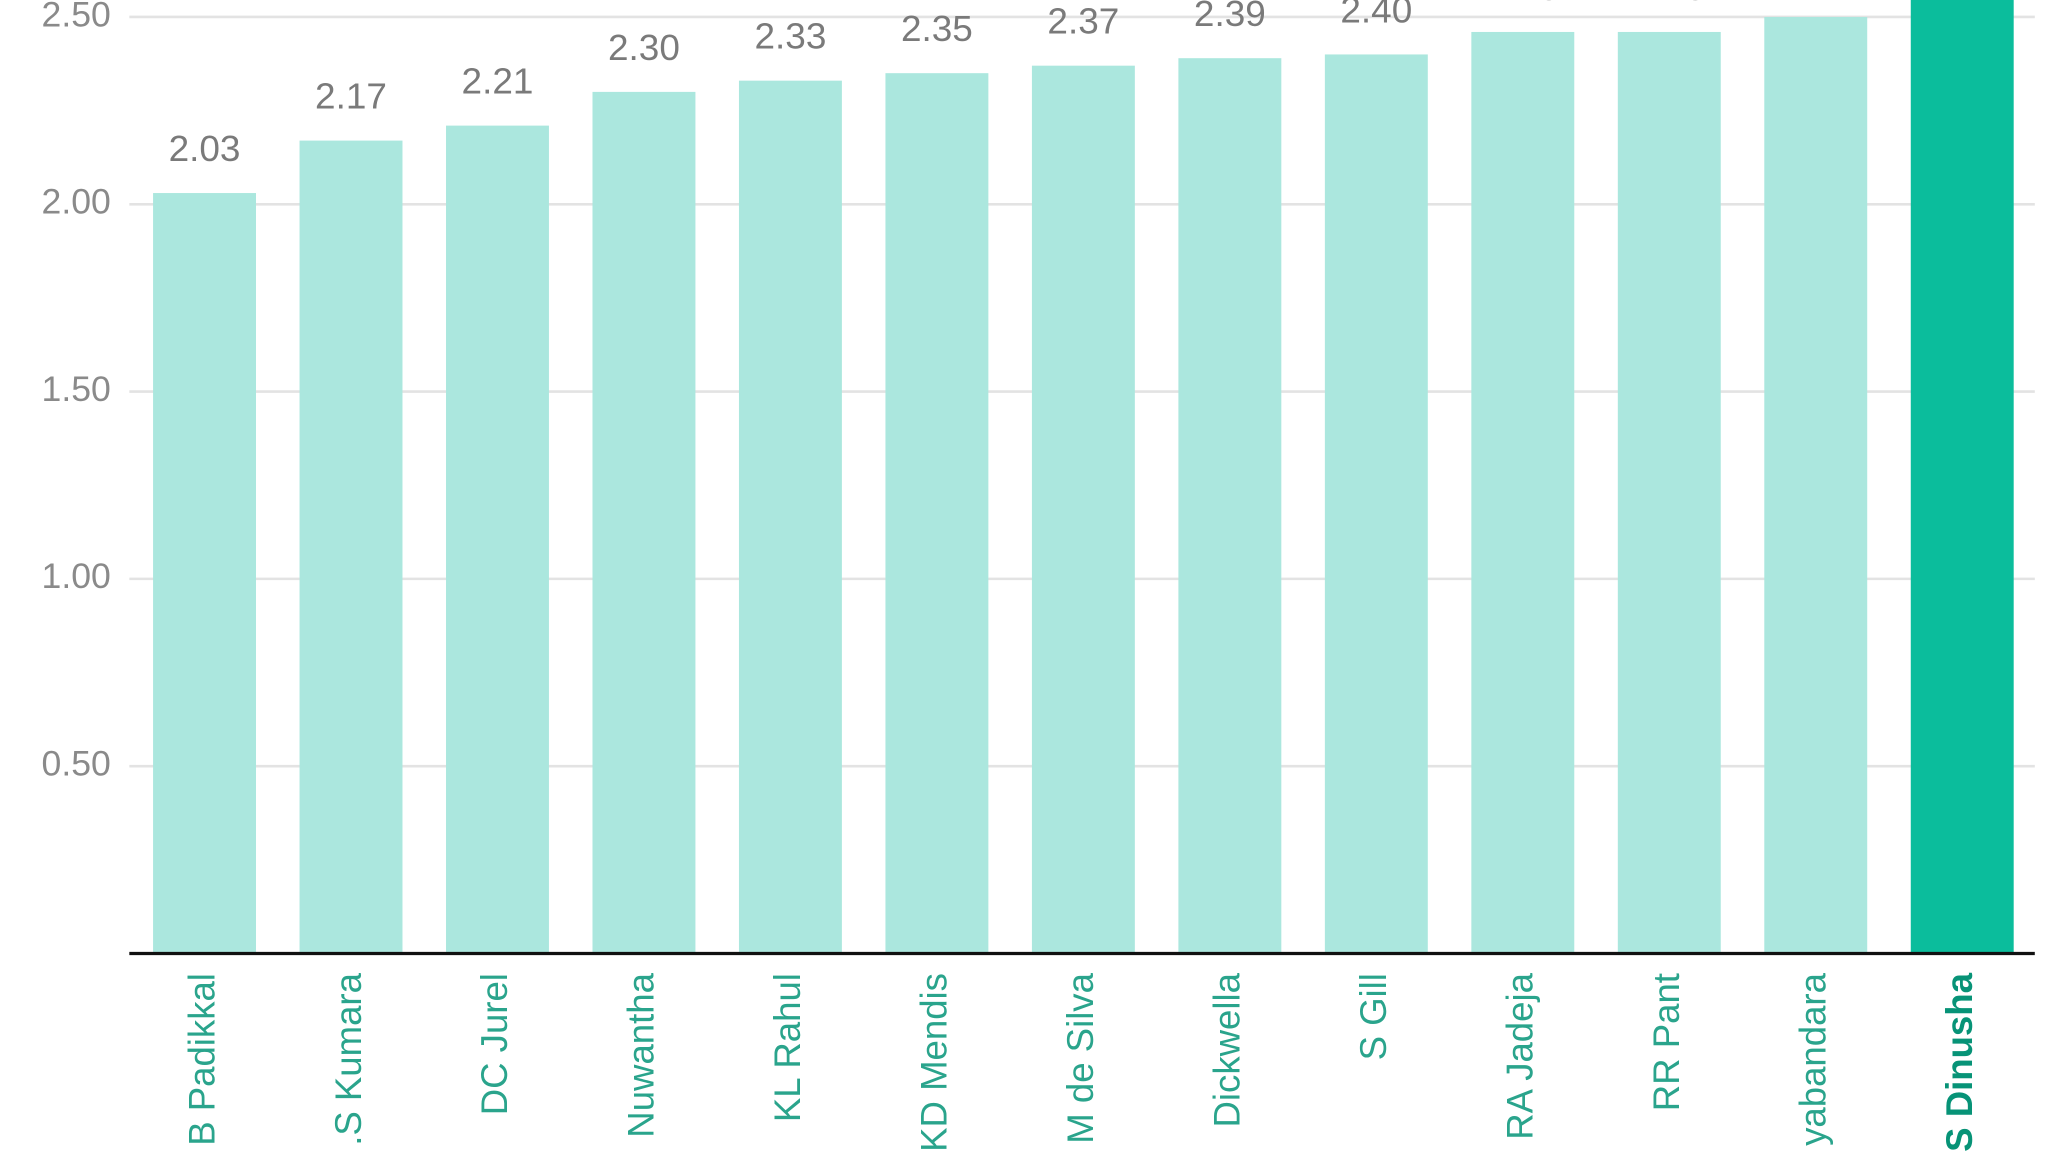 Image resolution: width=2048 pixels, height=1152 pixels. What do you see at coordinates (1812, 1059) in the screenshot?
I see `x-tick-label: yabandara` at bounding box center [1812, 1059].